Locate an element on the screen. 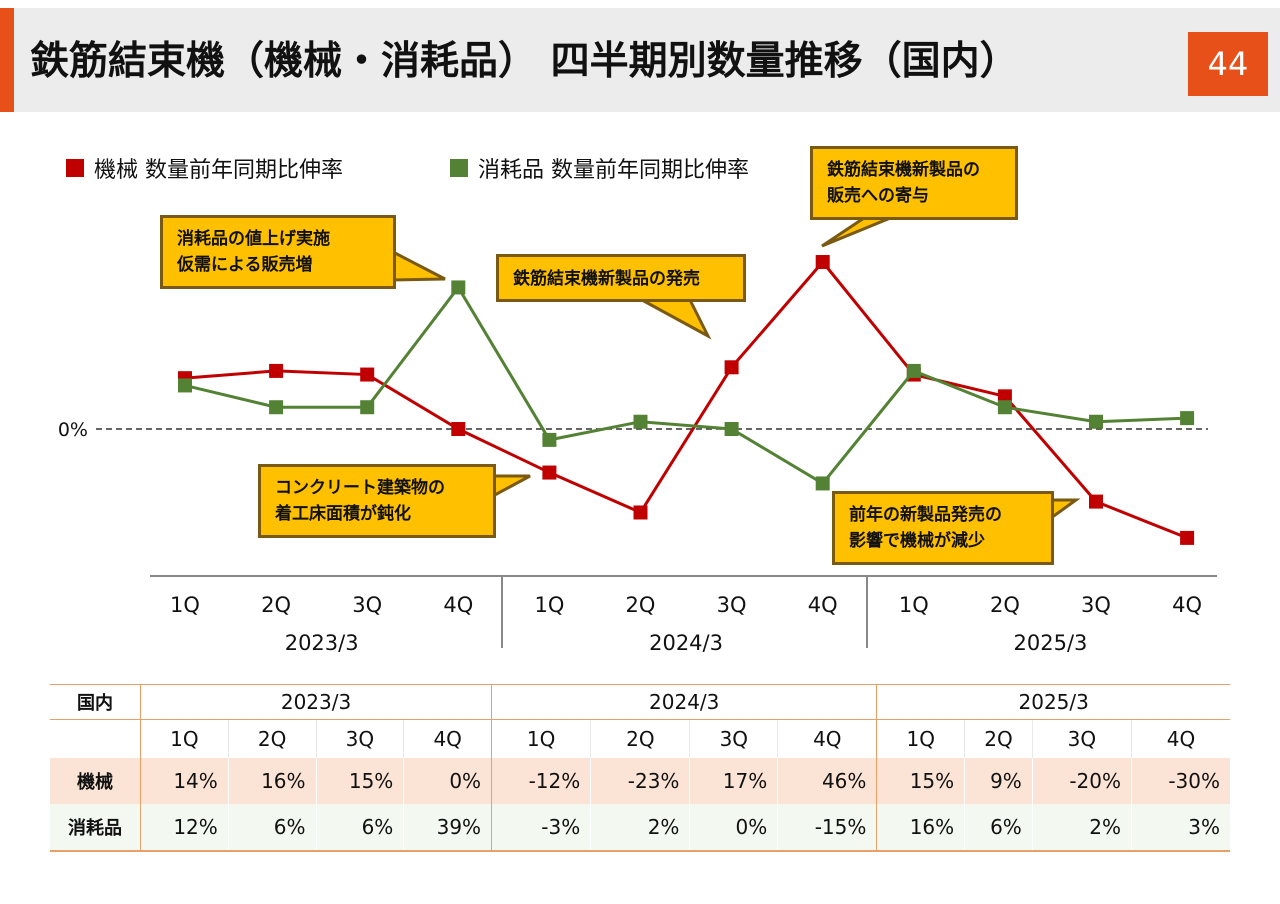 This screenshot has width=1280, height=904. table-cell: 17% is located at coordinates (734, 781).